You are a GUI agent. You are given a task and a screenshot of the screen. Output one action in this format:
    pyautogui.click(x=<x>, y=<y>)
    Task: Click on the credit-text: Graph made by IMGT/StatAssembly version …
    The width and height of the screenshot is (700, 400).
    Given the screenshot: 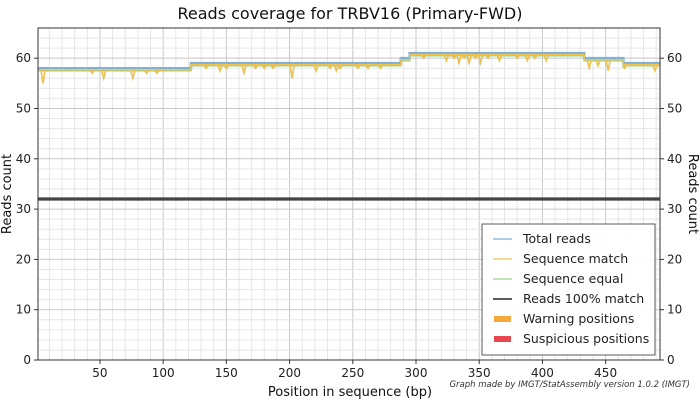 What is the action you would take?
    pyautogui.click(x=569, y=385)
    